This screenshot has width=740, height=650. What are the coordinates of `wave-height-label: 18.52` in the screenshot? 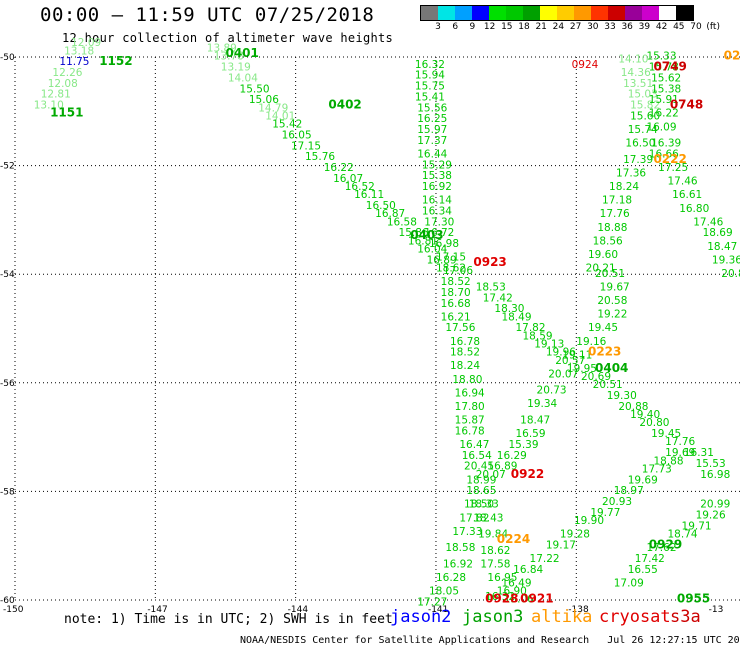 It's located at (465, 353).